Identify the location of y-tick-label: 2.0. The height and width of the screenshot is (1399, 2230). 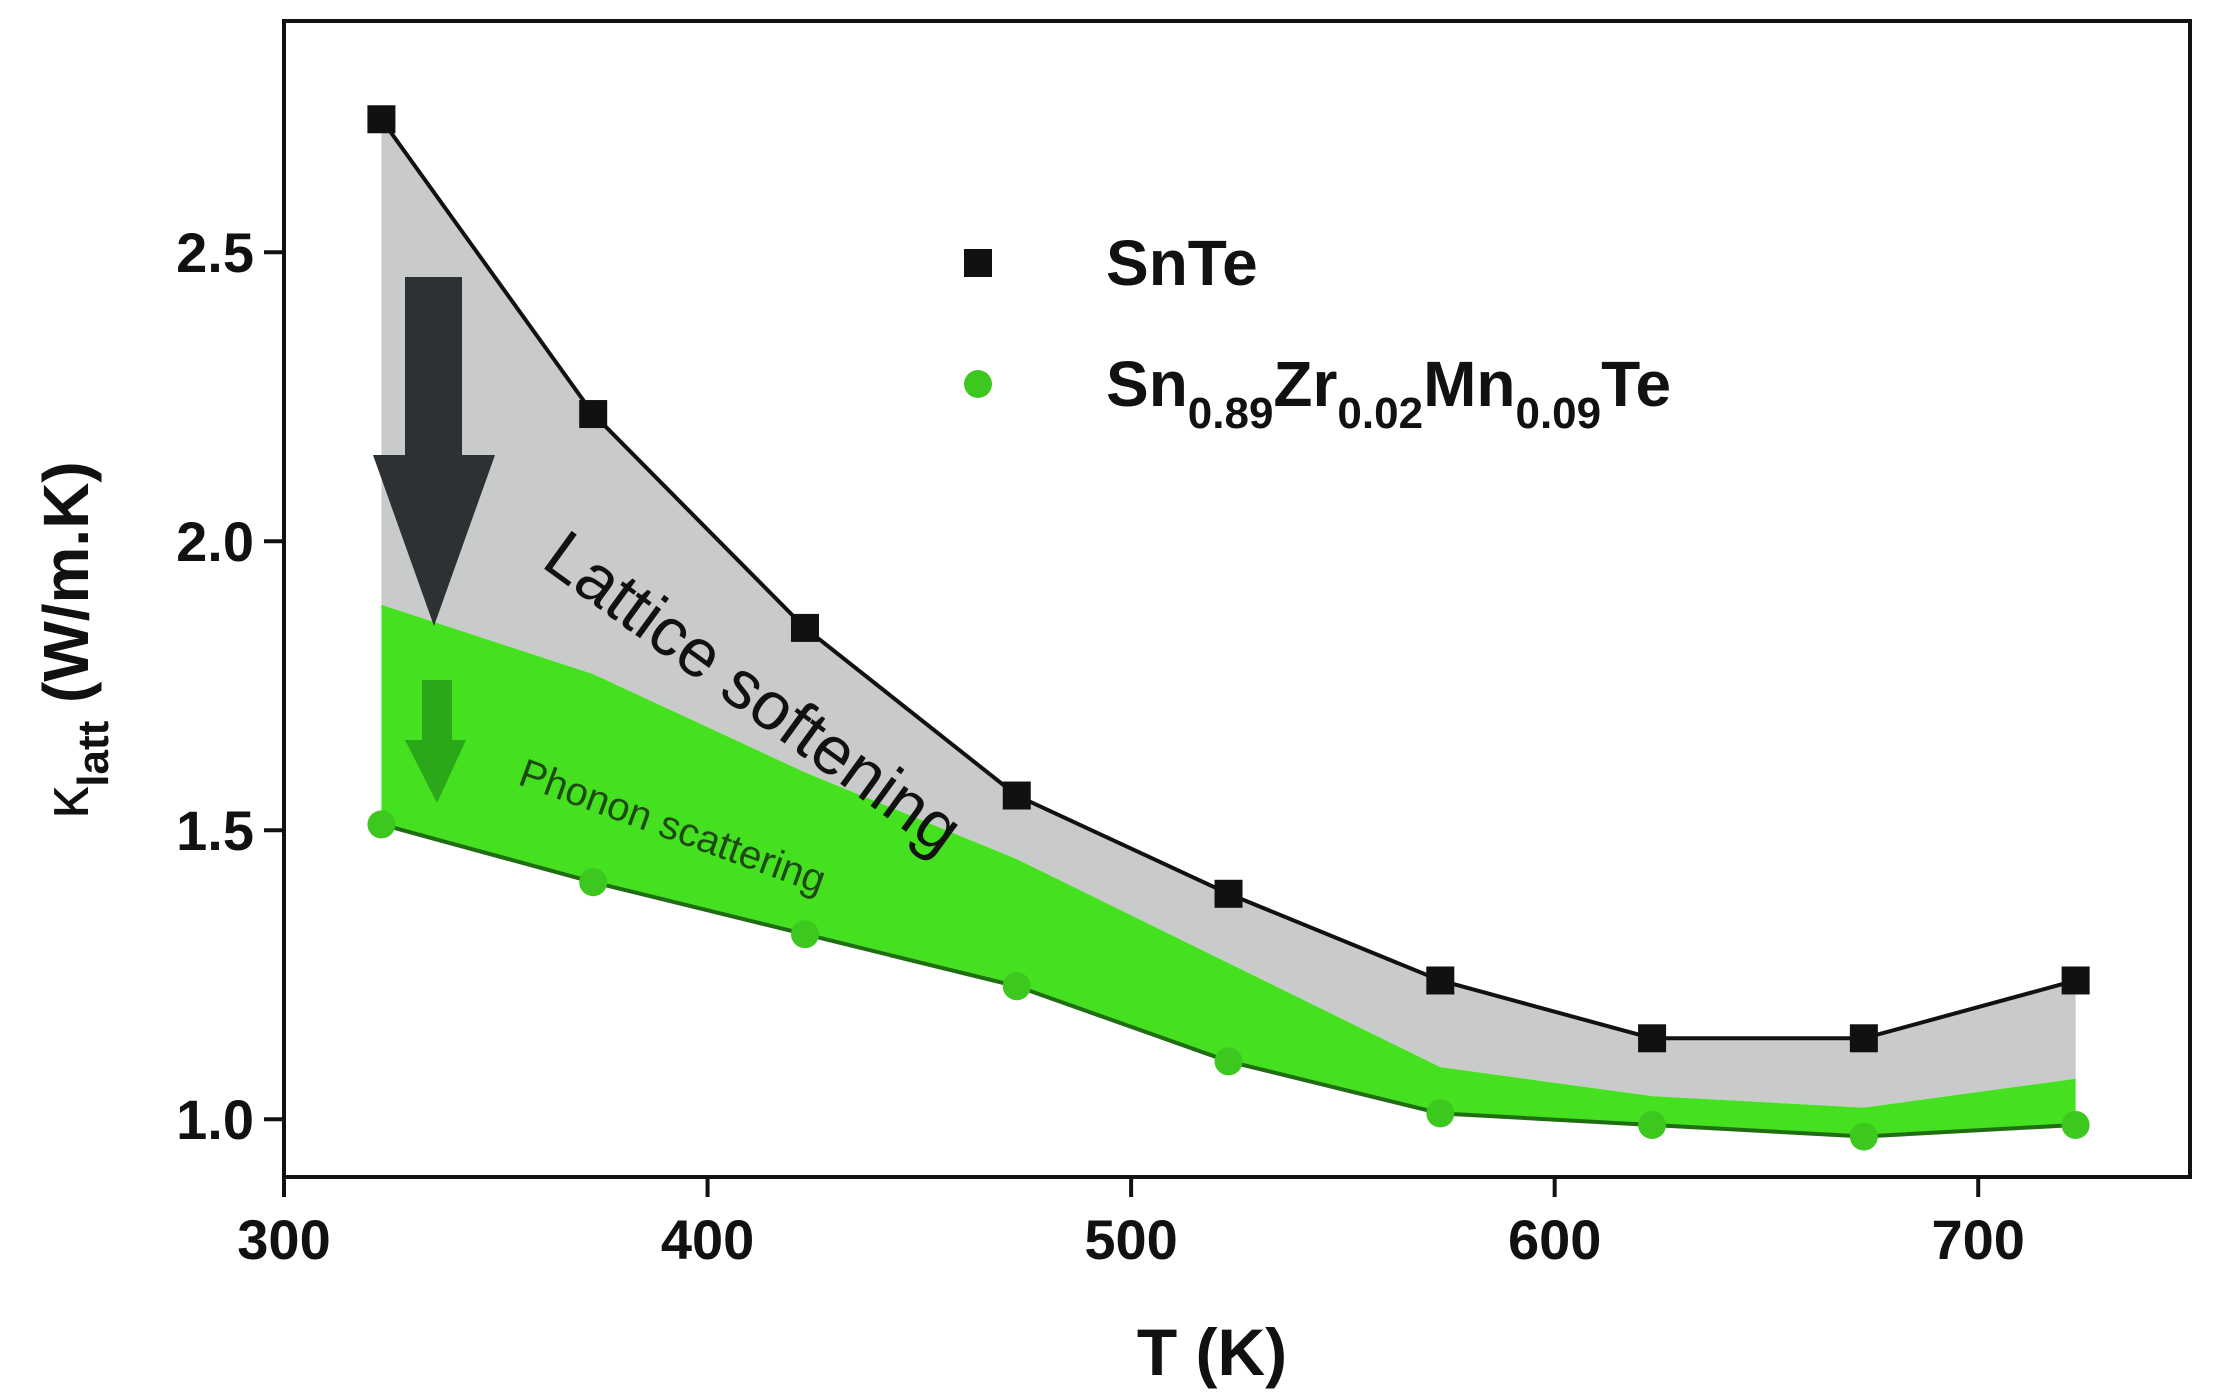
(215, 541).